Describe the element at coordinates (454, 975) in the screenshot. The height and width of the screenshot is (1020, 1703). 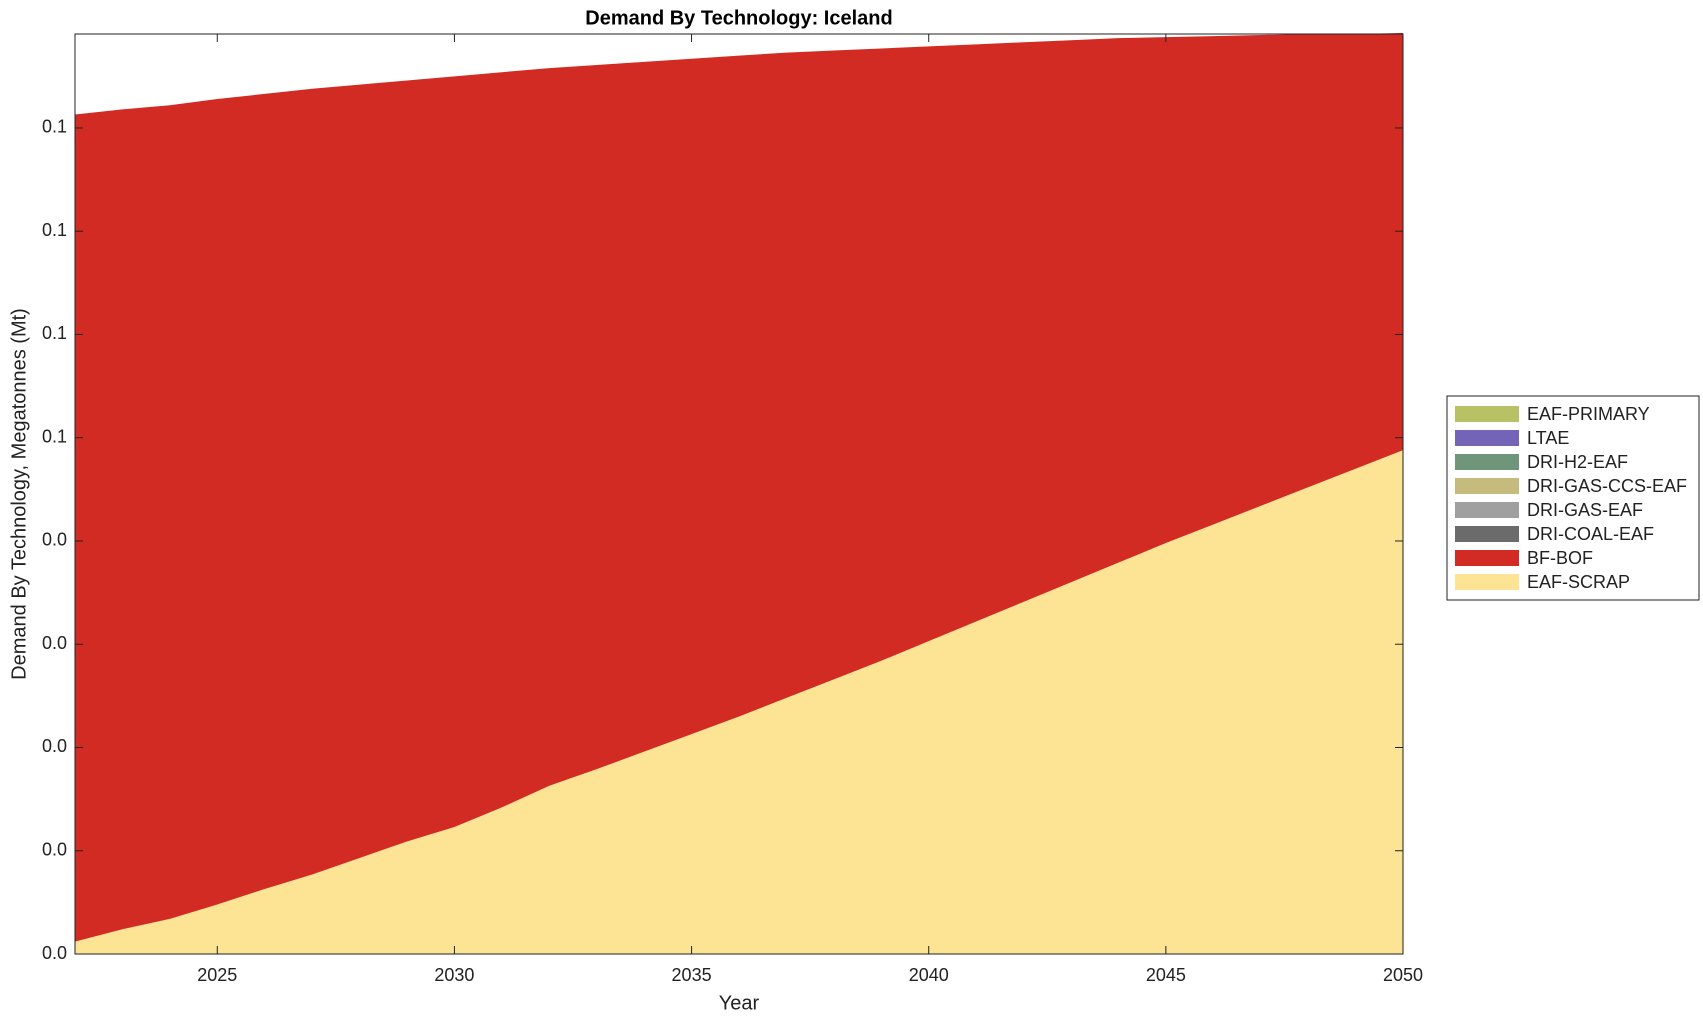
I see `x-tick-label: 2030` at that location.